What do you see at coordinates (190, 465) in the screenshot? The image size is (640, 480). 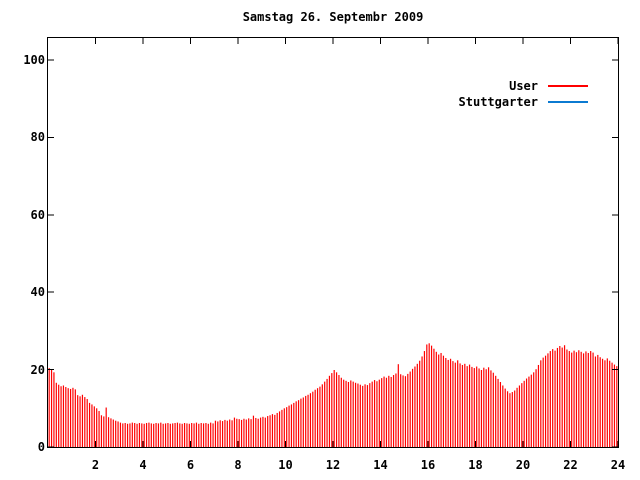 I see `x-tick-label: 6` at bounding box center [190, 465].